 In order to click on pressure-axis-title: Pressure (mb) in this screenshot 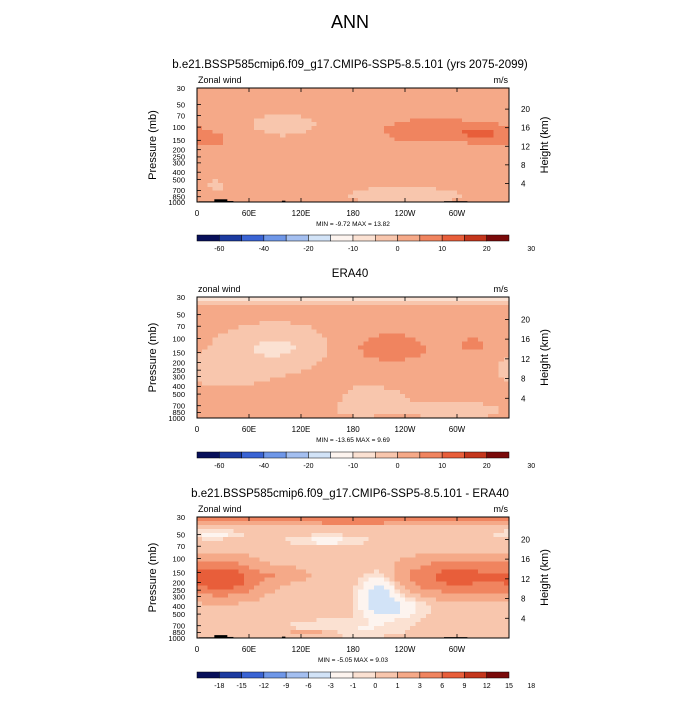, I will do `click(153, 358)`.